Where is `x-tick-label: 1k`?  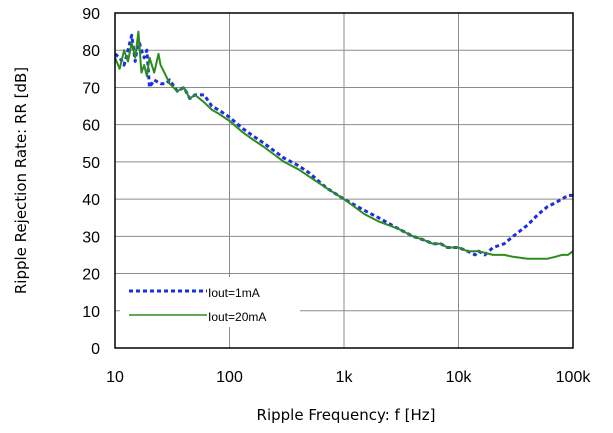
x-tick-label: 1k is located at coordinates (345, 377).